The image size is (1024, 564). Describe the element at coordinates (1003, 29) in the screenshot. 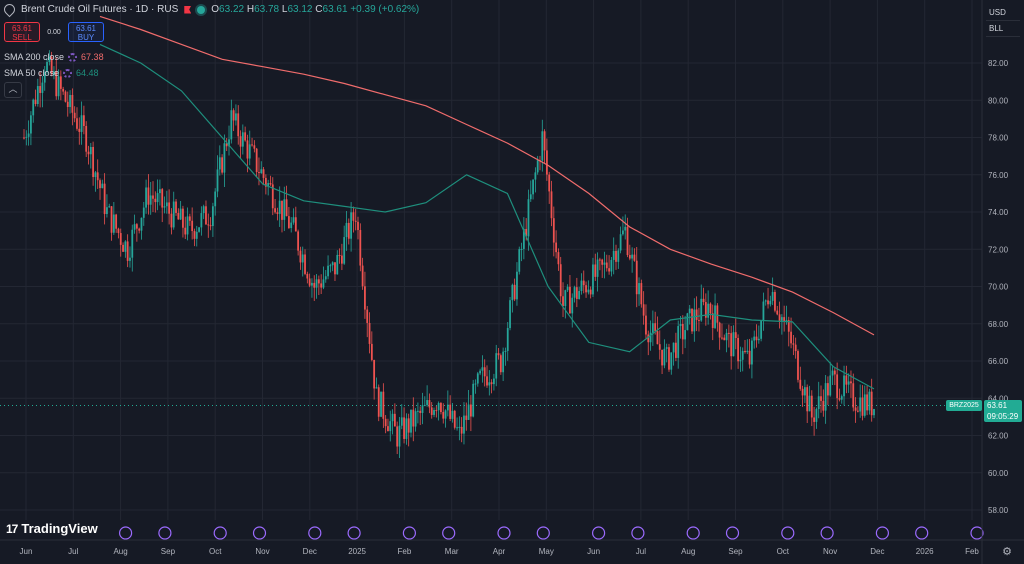

I see `unit-label: BLL` at that location.